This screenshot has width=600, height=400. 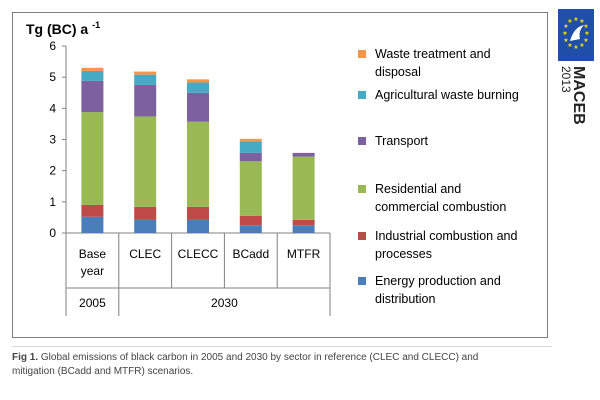 What do you see at coordinates (304, 254) in the screenshot?
I see `category-label: MTFR` at bounding box center [304, 254].